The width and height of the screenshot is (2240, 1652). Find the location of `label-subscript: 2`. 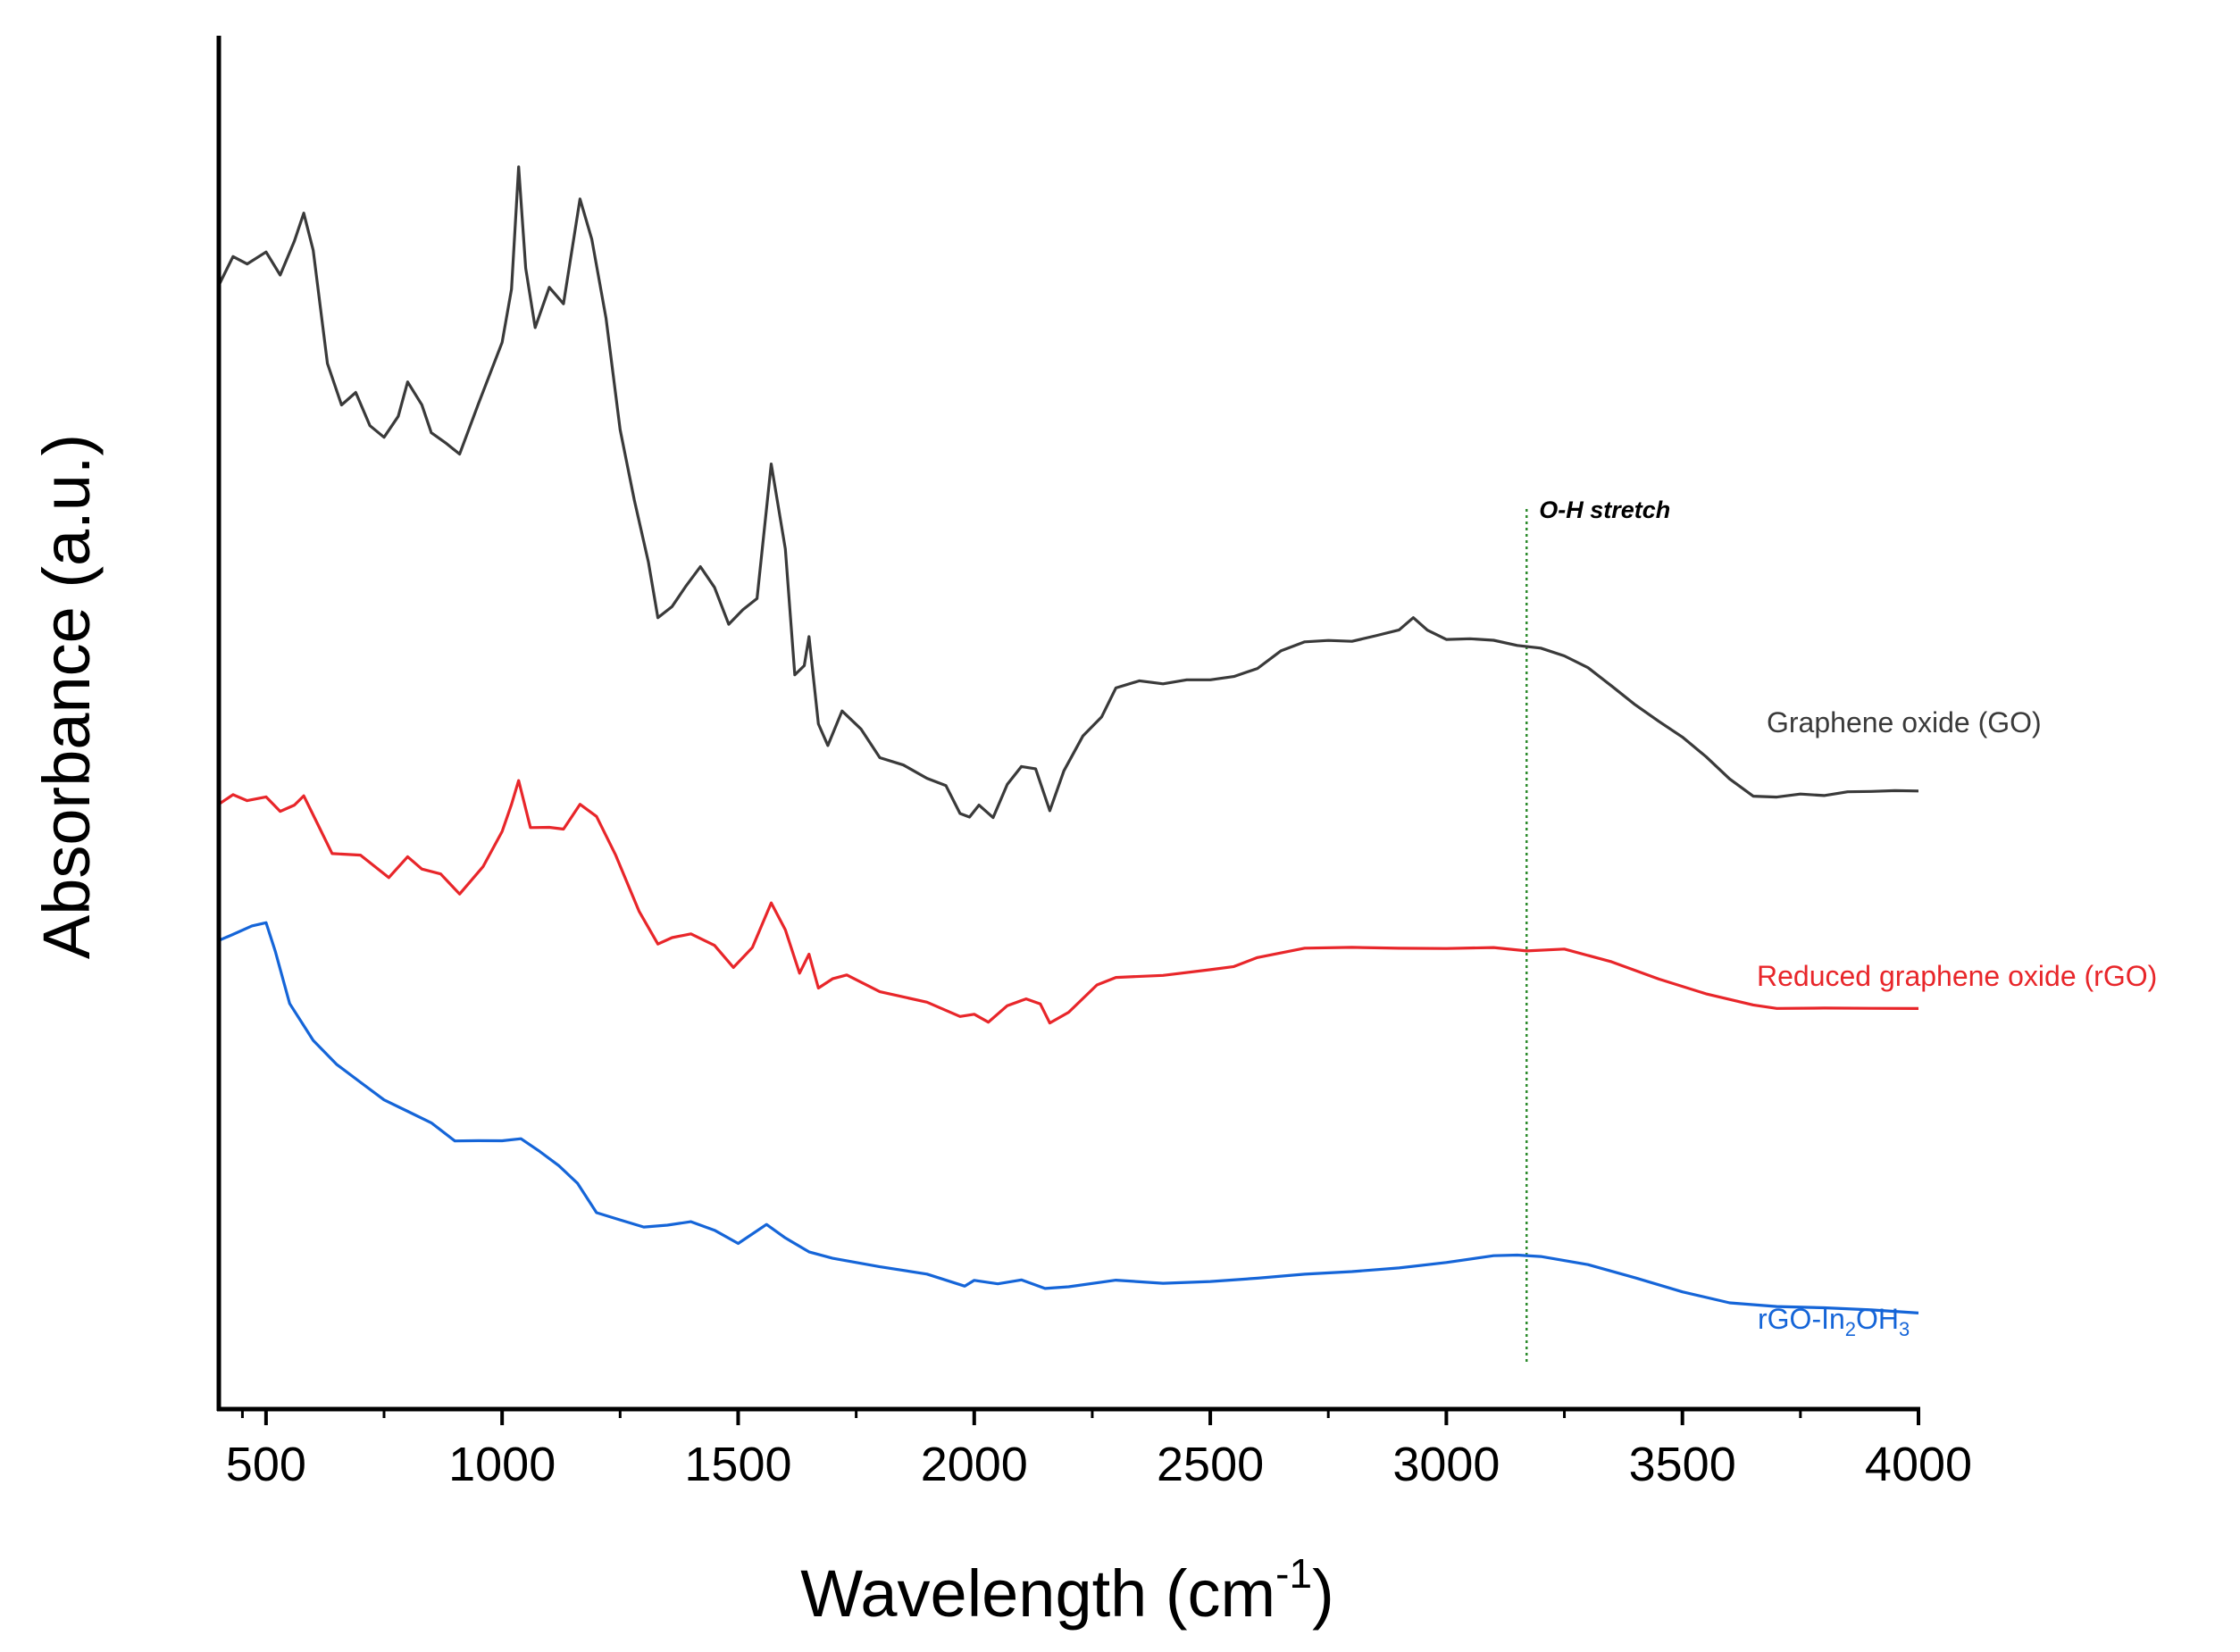

label-subscript: 2 is located at coordinates (1850, 1329).